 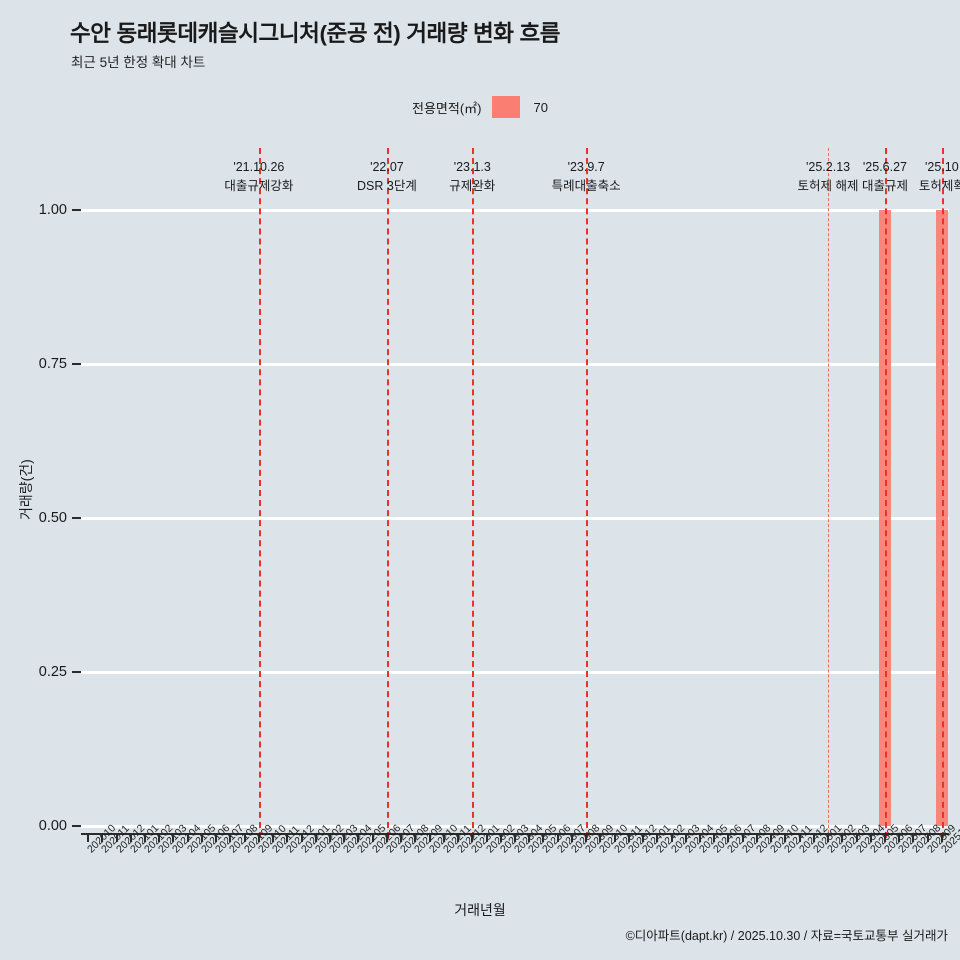 What do you see at coordinates (259, 167) in the screenshot?
I see `event-date: '21.10.26` at bounding box center [259, 167].